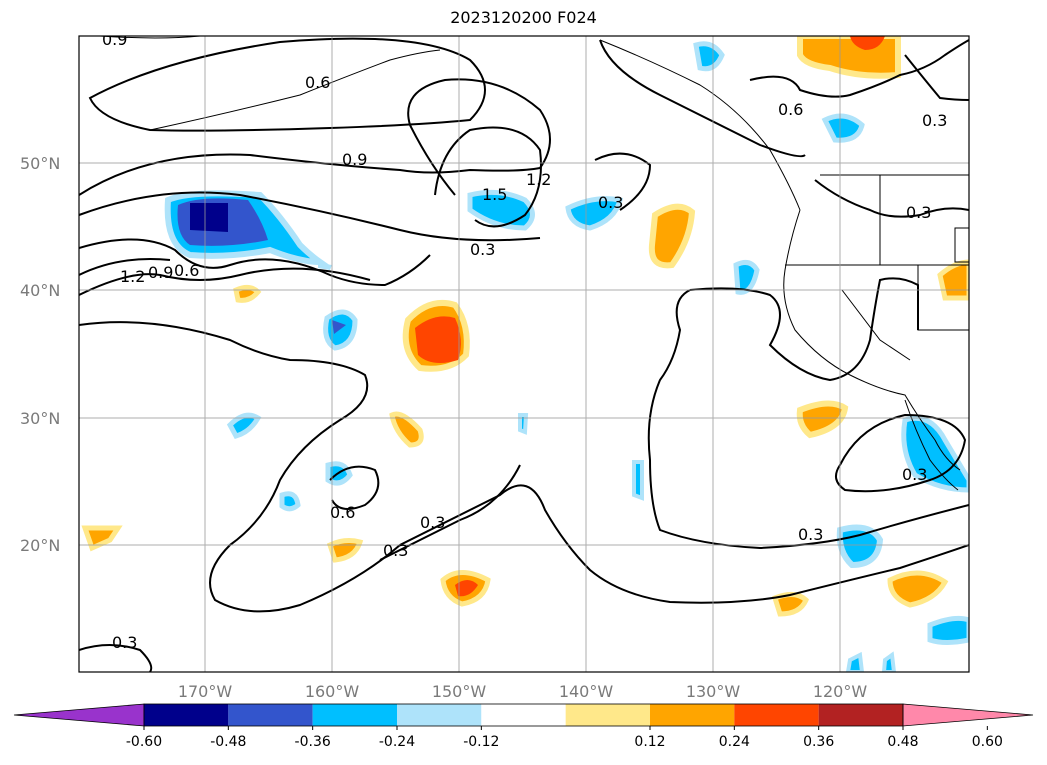 This screenshot has width=1047, height=765. I want to click on blob-blue-small-d, so click(290, 501).